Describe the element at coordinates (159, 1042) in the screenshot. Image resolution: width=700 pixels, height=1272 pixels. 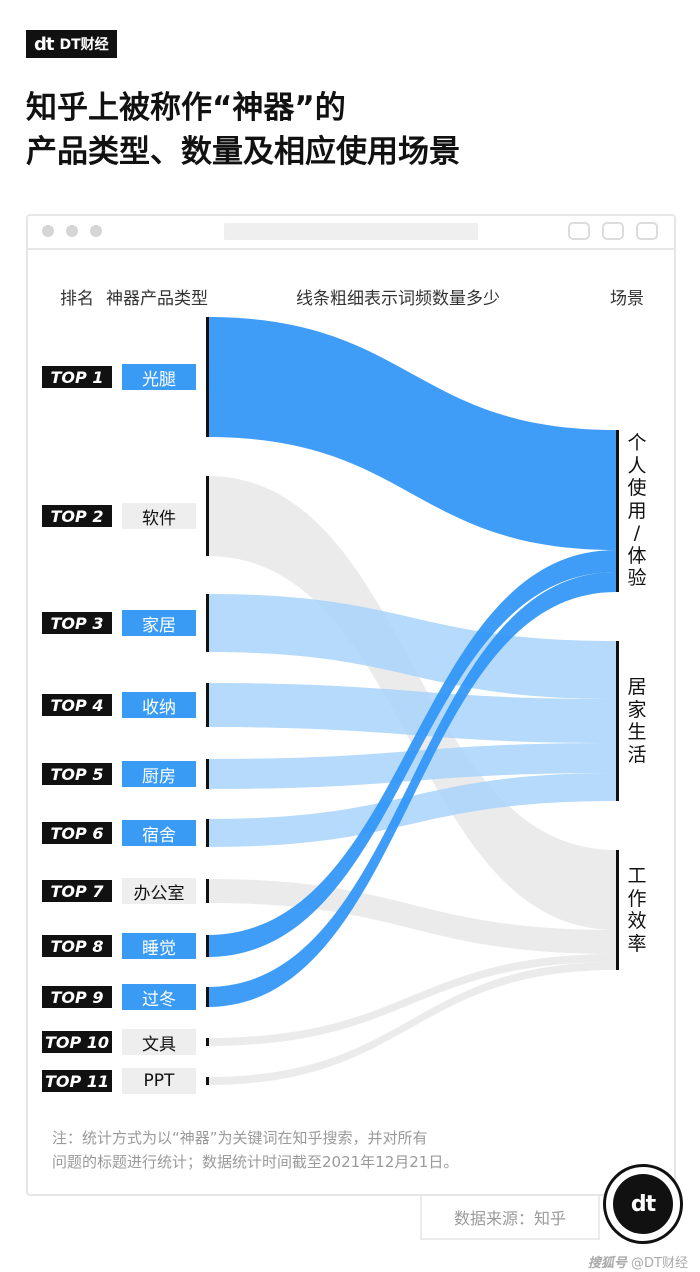
I see `product-type-label: 文具` at that location.